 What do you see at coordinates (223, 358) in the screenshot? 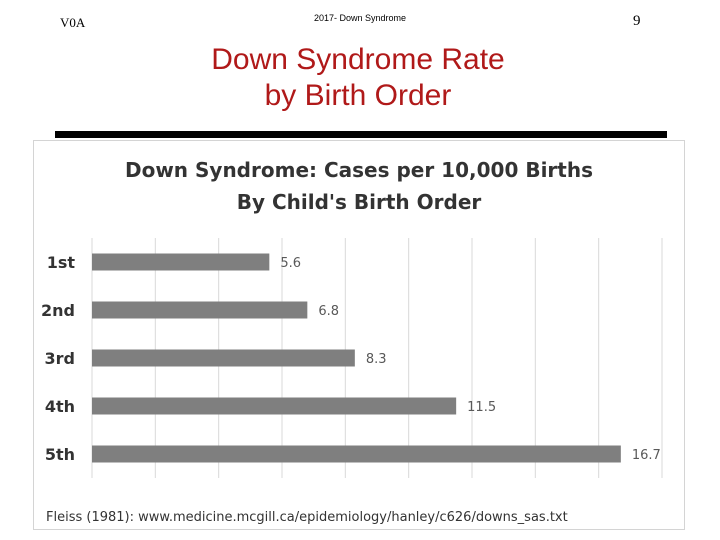
I see `bar-3rd` at bounding box center [223, 358].